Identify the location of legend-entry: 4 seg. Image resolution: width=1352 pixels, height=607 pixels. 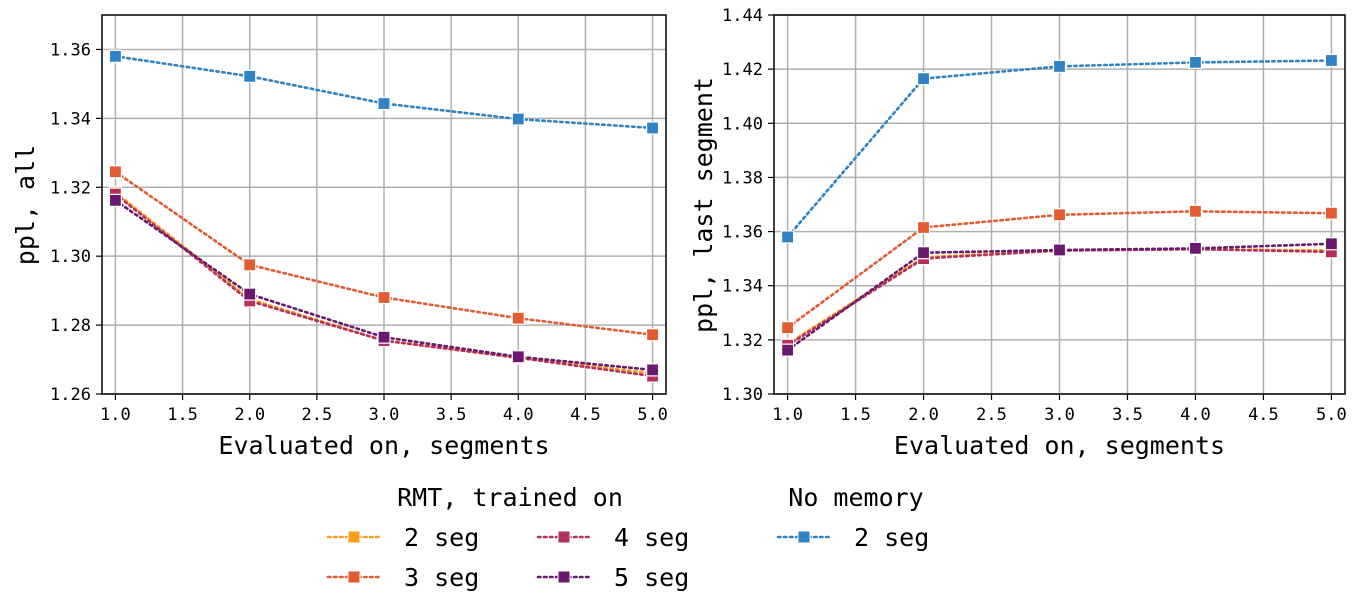
(612, 537).